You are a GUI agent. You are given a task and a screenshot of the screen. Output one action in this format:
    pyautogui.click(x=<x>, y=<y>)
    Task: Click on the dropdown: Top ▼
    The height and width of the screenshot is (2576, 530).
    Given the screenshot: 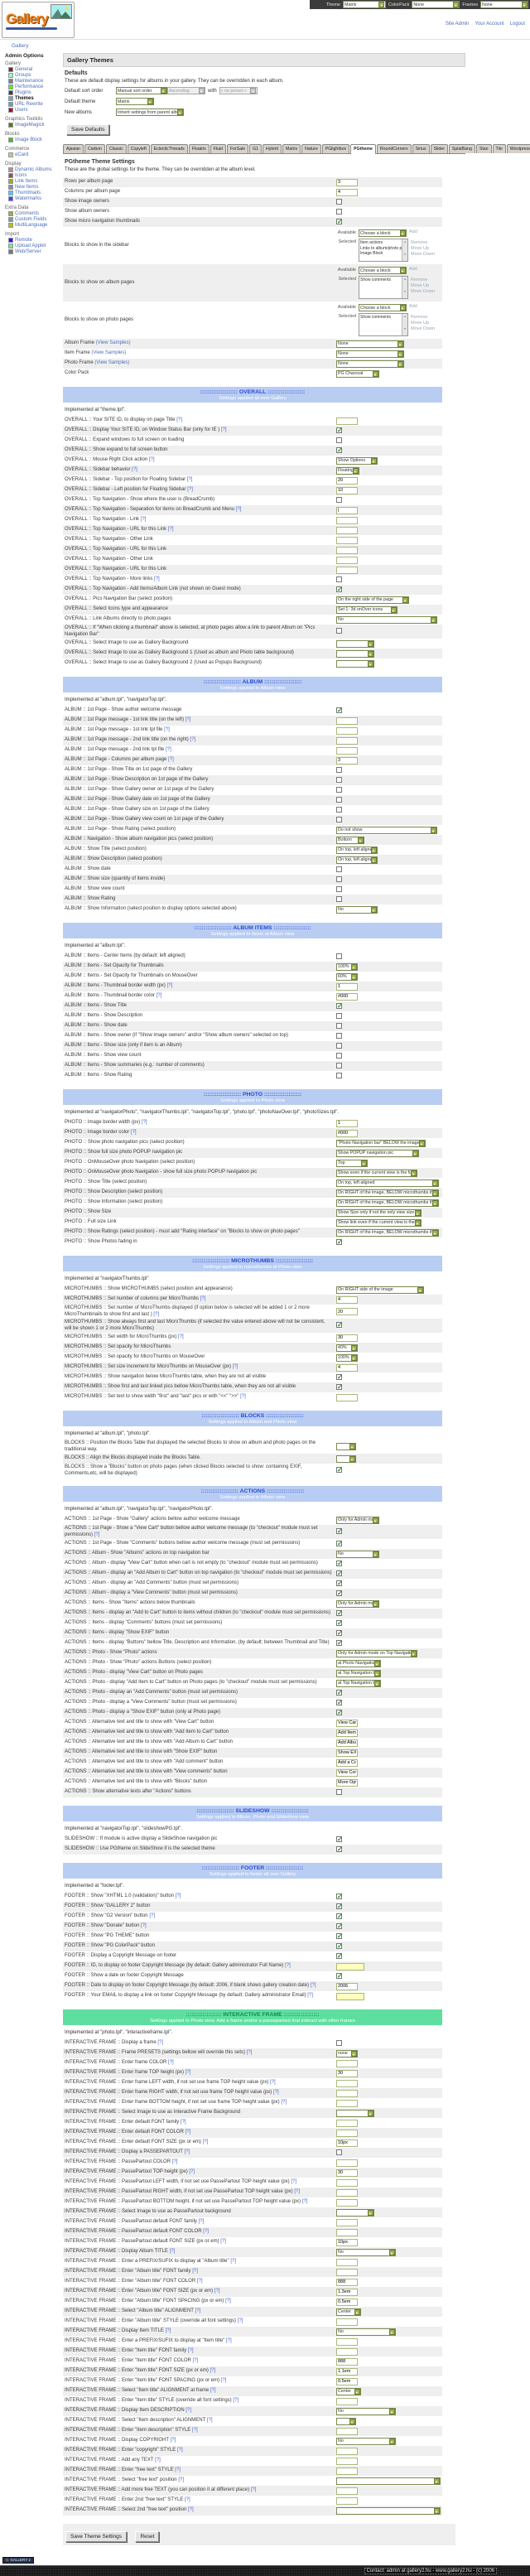 What is the action you would take?
    pyautogui.click(x=352, y=1163)
    